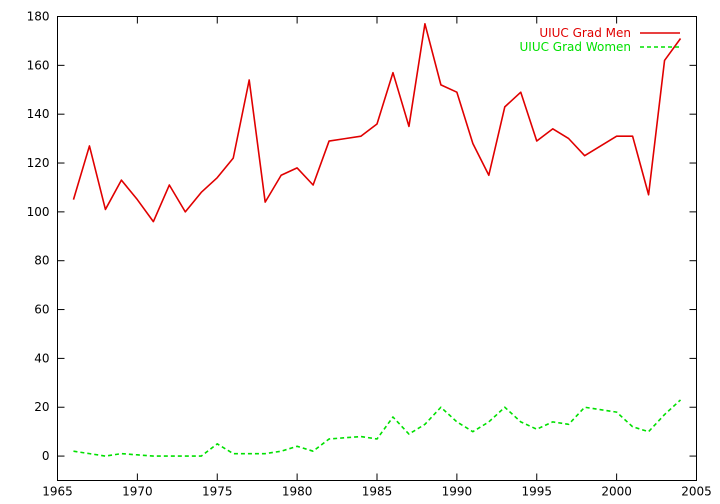  Describe the element at coordinates (38, 163) in the screenshot. I see `y-tick-label: 120` at that location.